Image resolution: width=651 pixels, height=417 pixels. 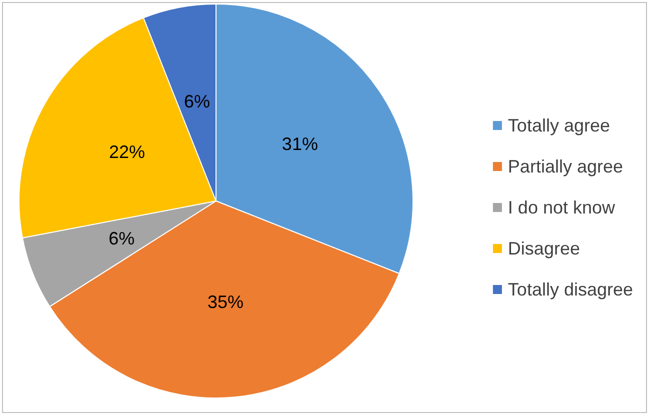 I want to click on legend-label: Totally agree, so click(x=559, y=126).